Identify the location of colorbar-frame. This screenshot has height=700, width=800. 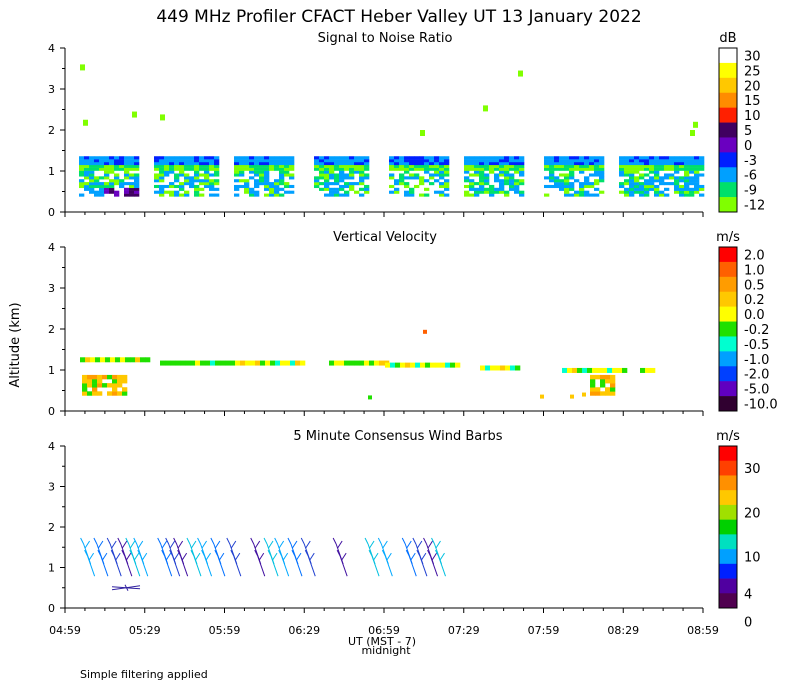
(728, 130).